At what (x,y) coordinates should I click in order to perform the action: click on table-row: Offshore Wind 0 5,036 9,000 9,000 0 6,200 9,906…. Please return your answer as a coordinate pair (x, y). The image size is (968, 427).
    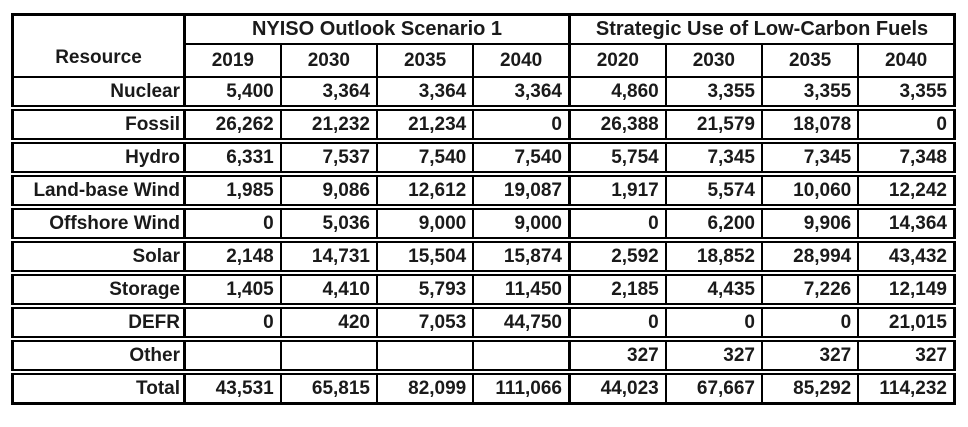
    Looking at the image, I should click on (483, 224).